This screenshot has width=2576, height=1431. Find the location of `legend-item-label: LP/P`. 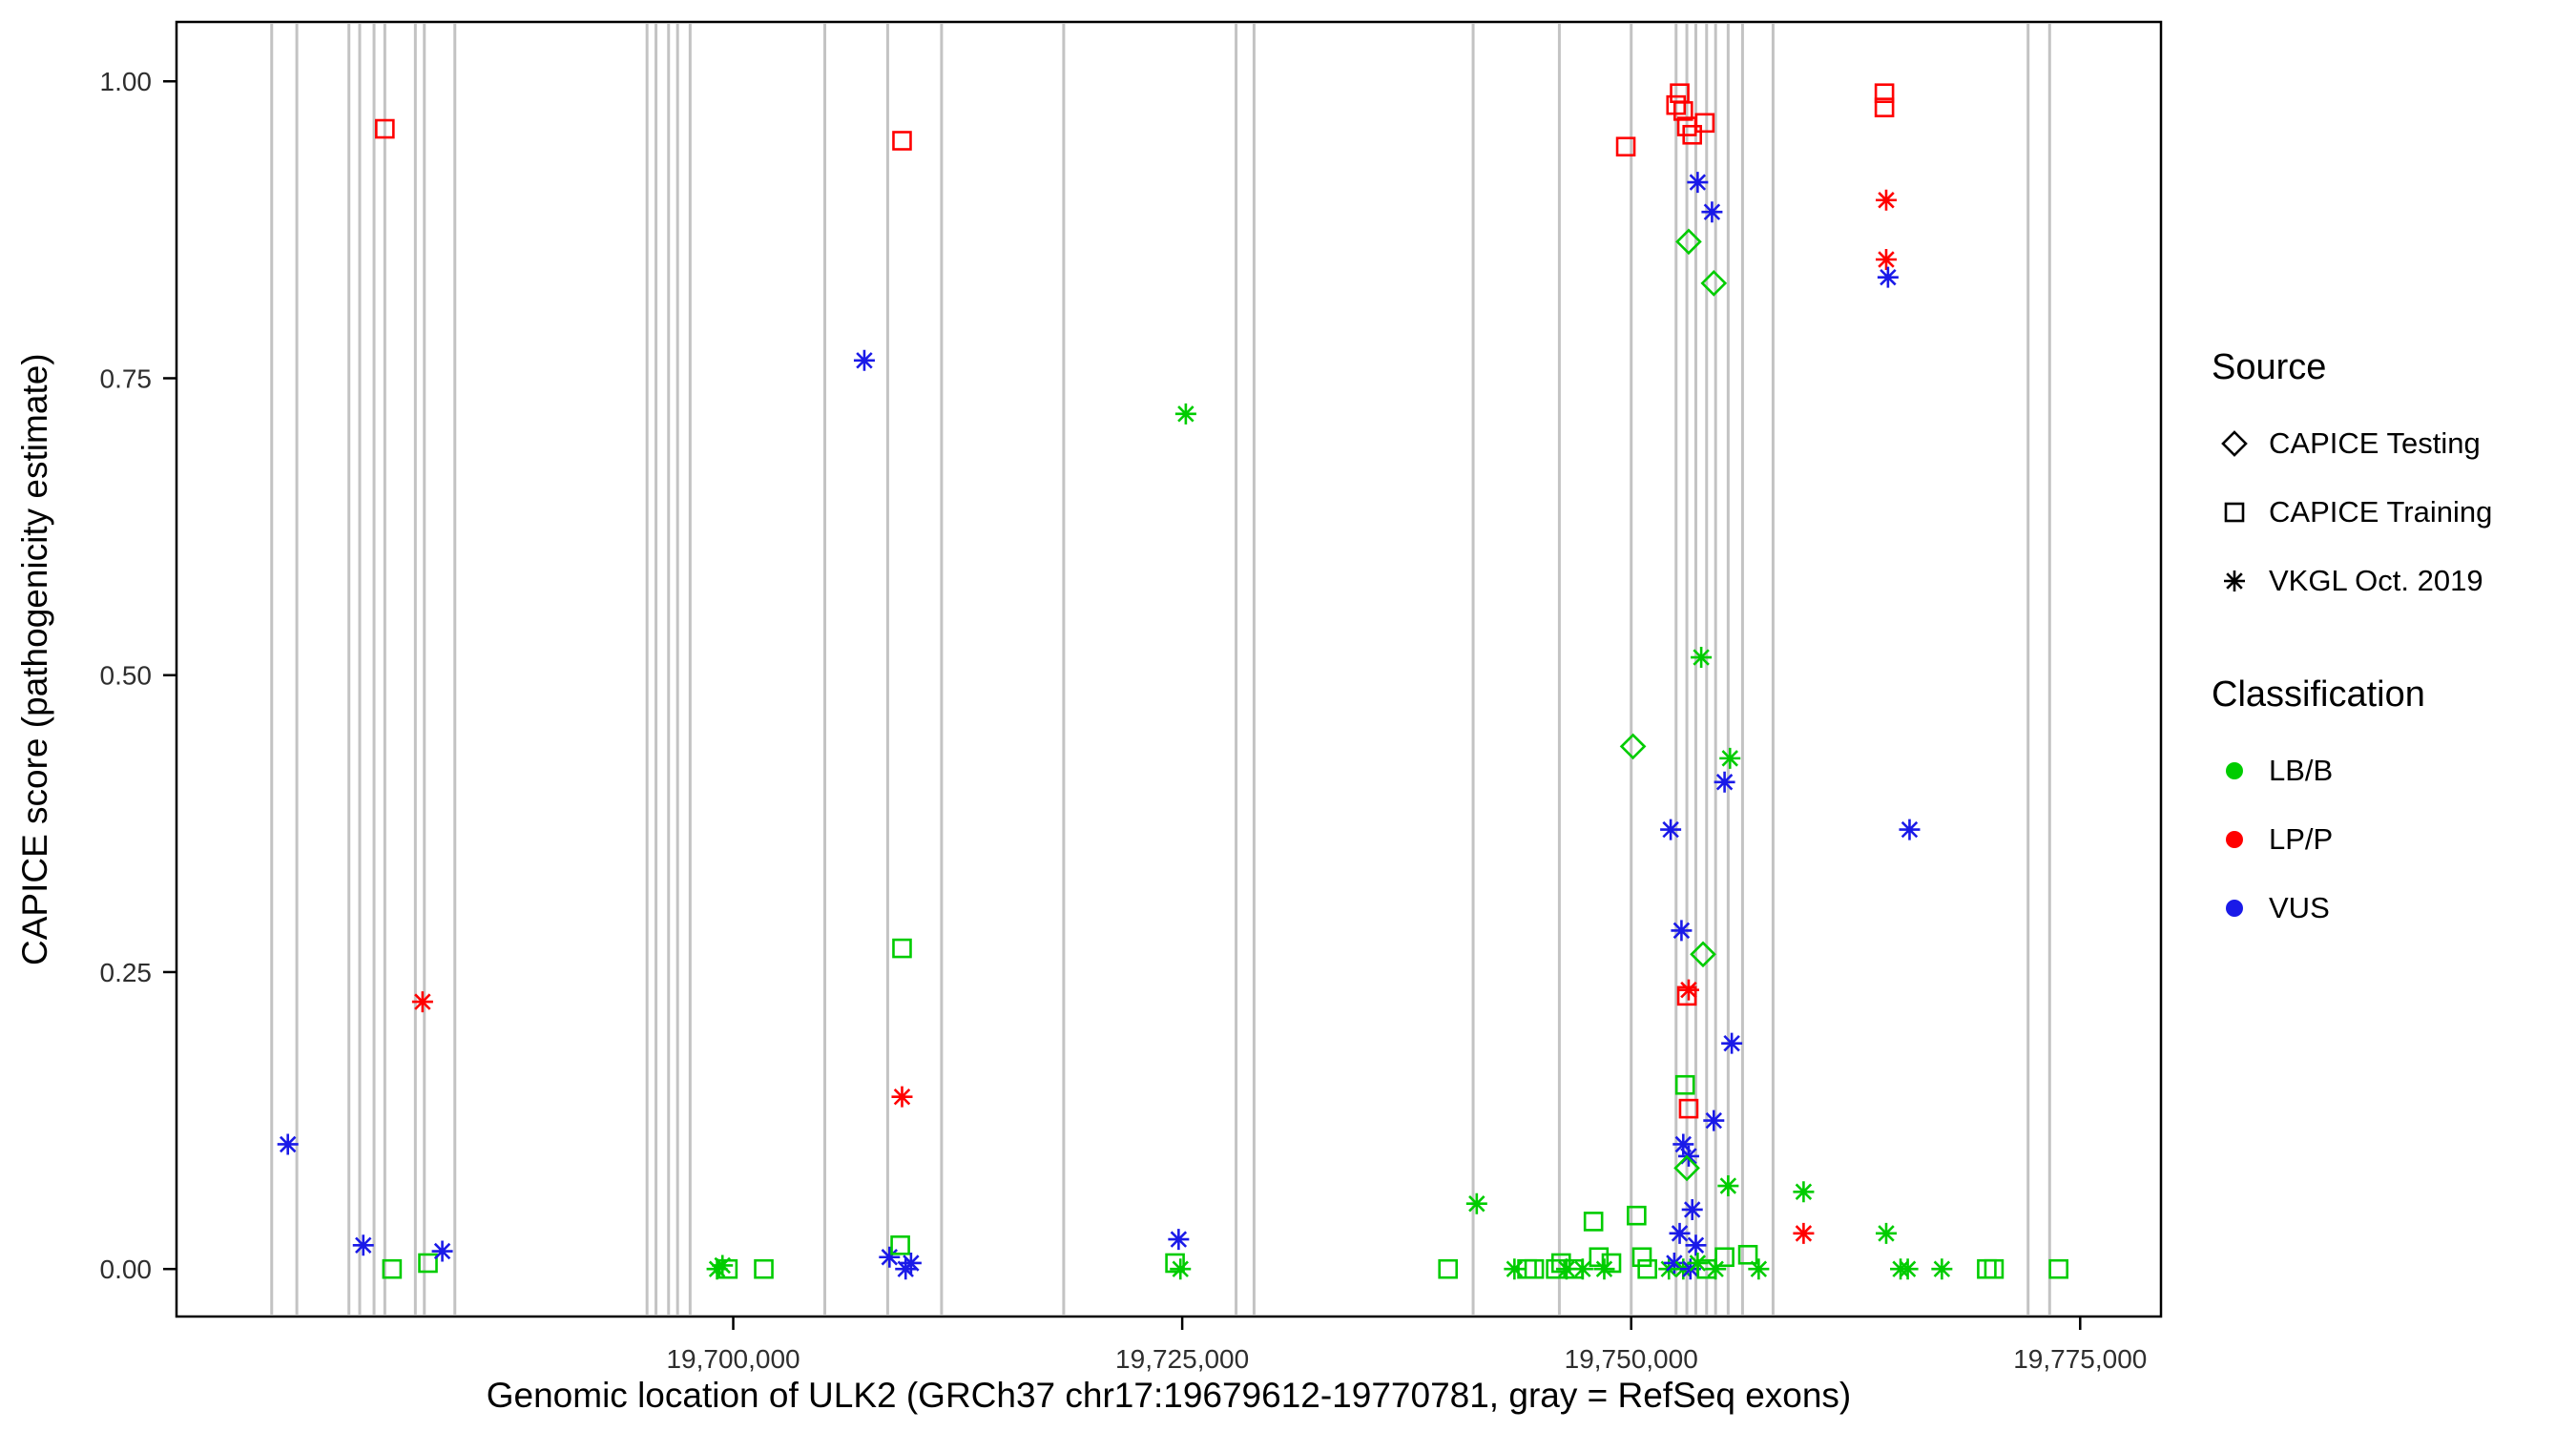

legend-item-label: LP/P is located at coordinates (2301, 839).